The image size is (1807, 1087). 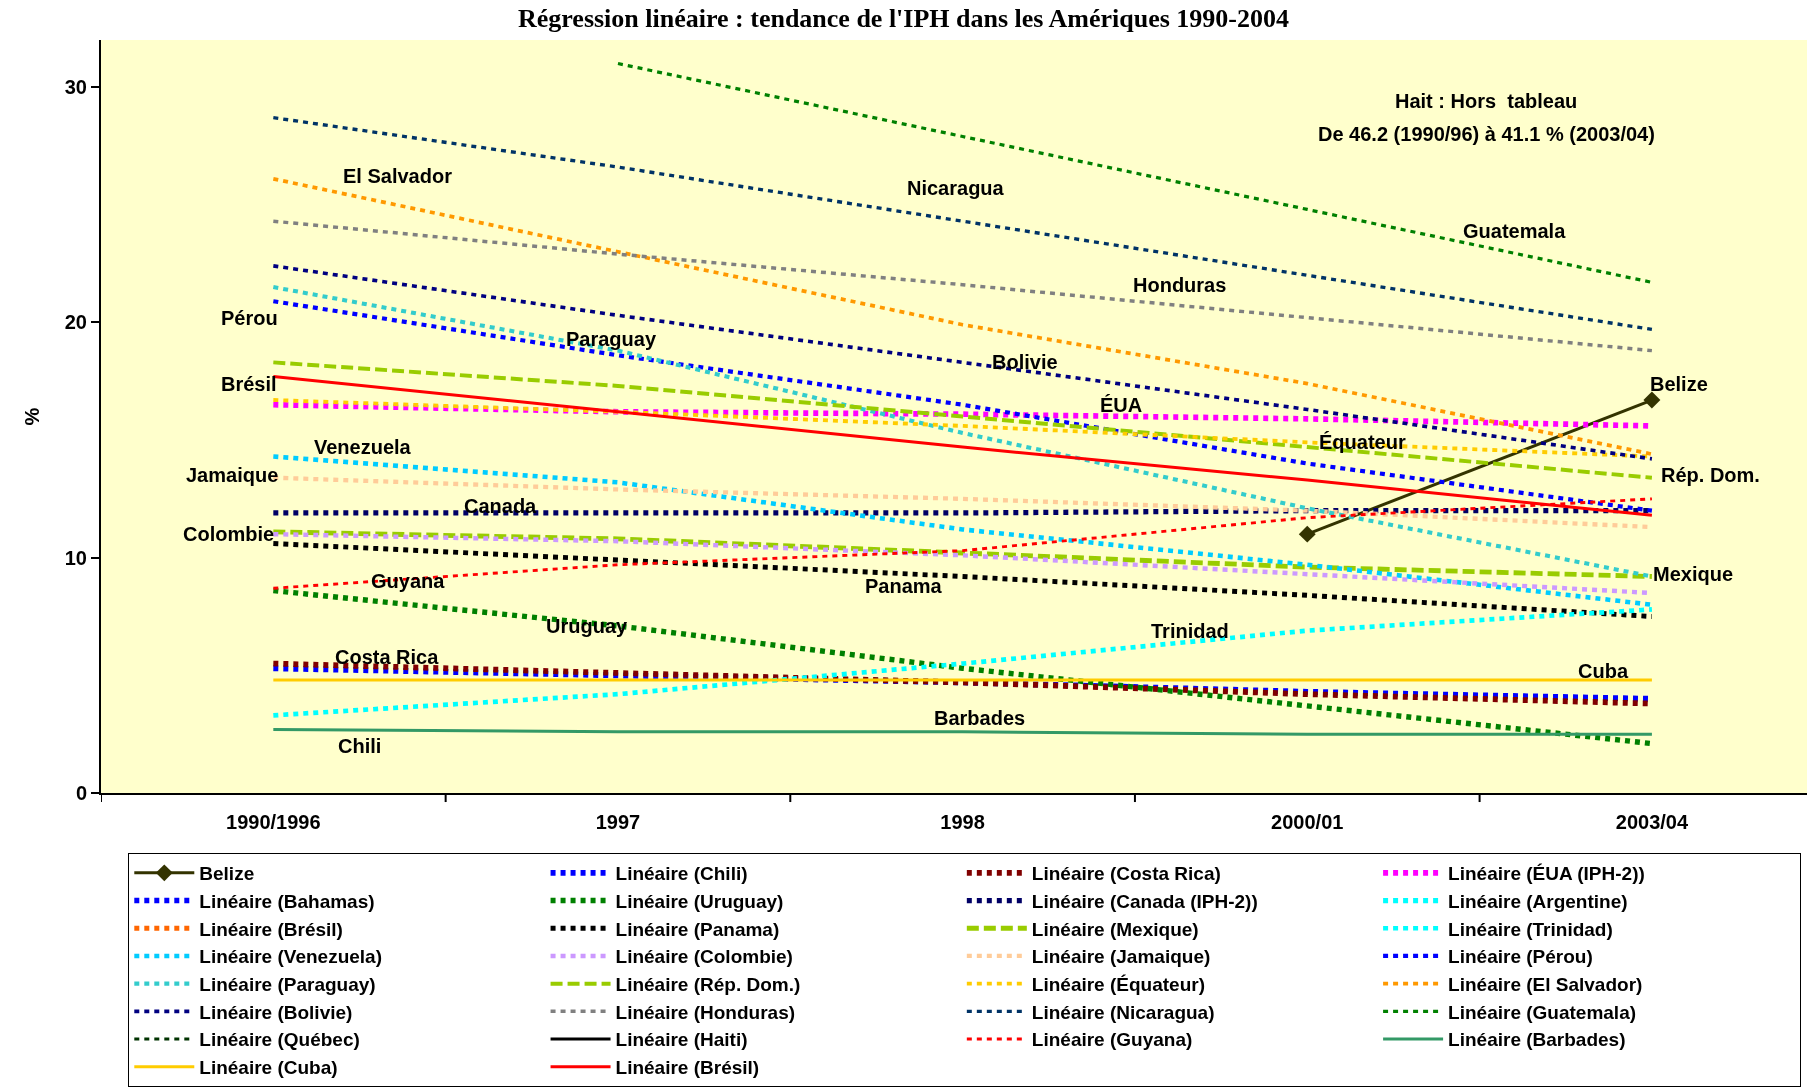 I want to click on annotation: Rép. Dom., so click(x=1710, y=475).